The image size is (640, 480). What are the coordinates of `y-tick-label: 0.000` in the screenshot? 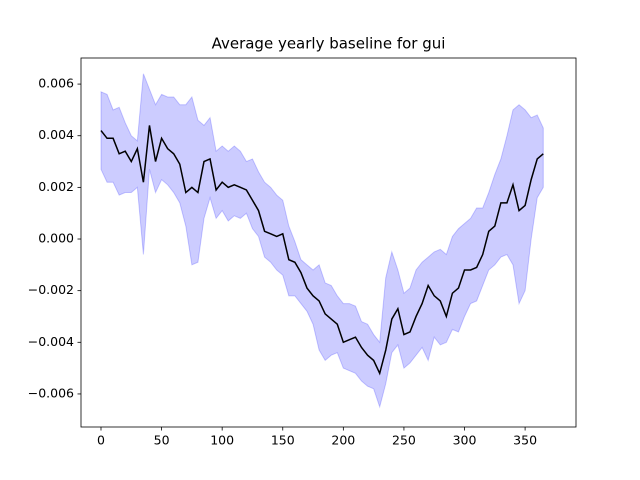 It's located at (56, 238).